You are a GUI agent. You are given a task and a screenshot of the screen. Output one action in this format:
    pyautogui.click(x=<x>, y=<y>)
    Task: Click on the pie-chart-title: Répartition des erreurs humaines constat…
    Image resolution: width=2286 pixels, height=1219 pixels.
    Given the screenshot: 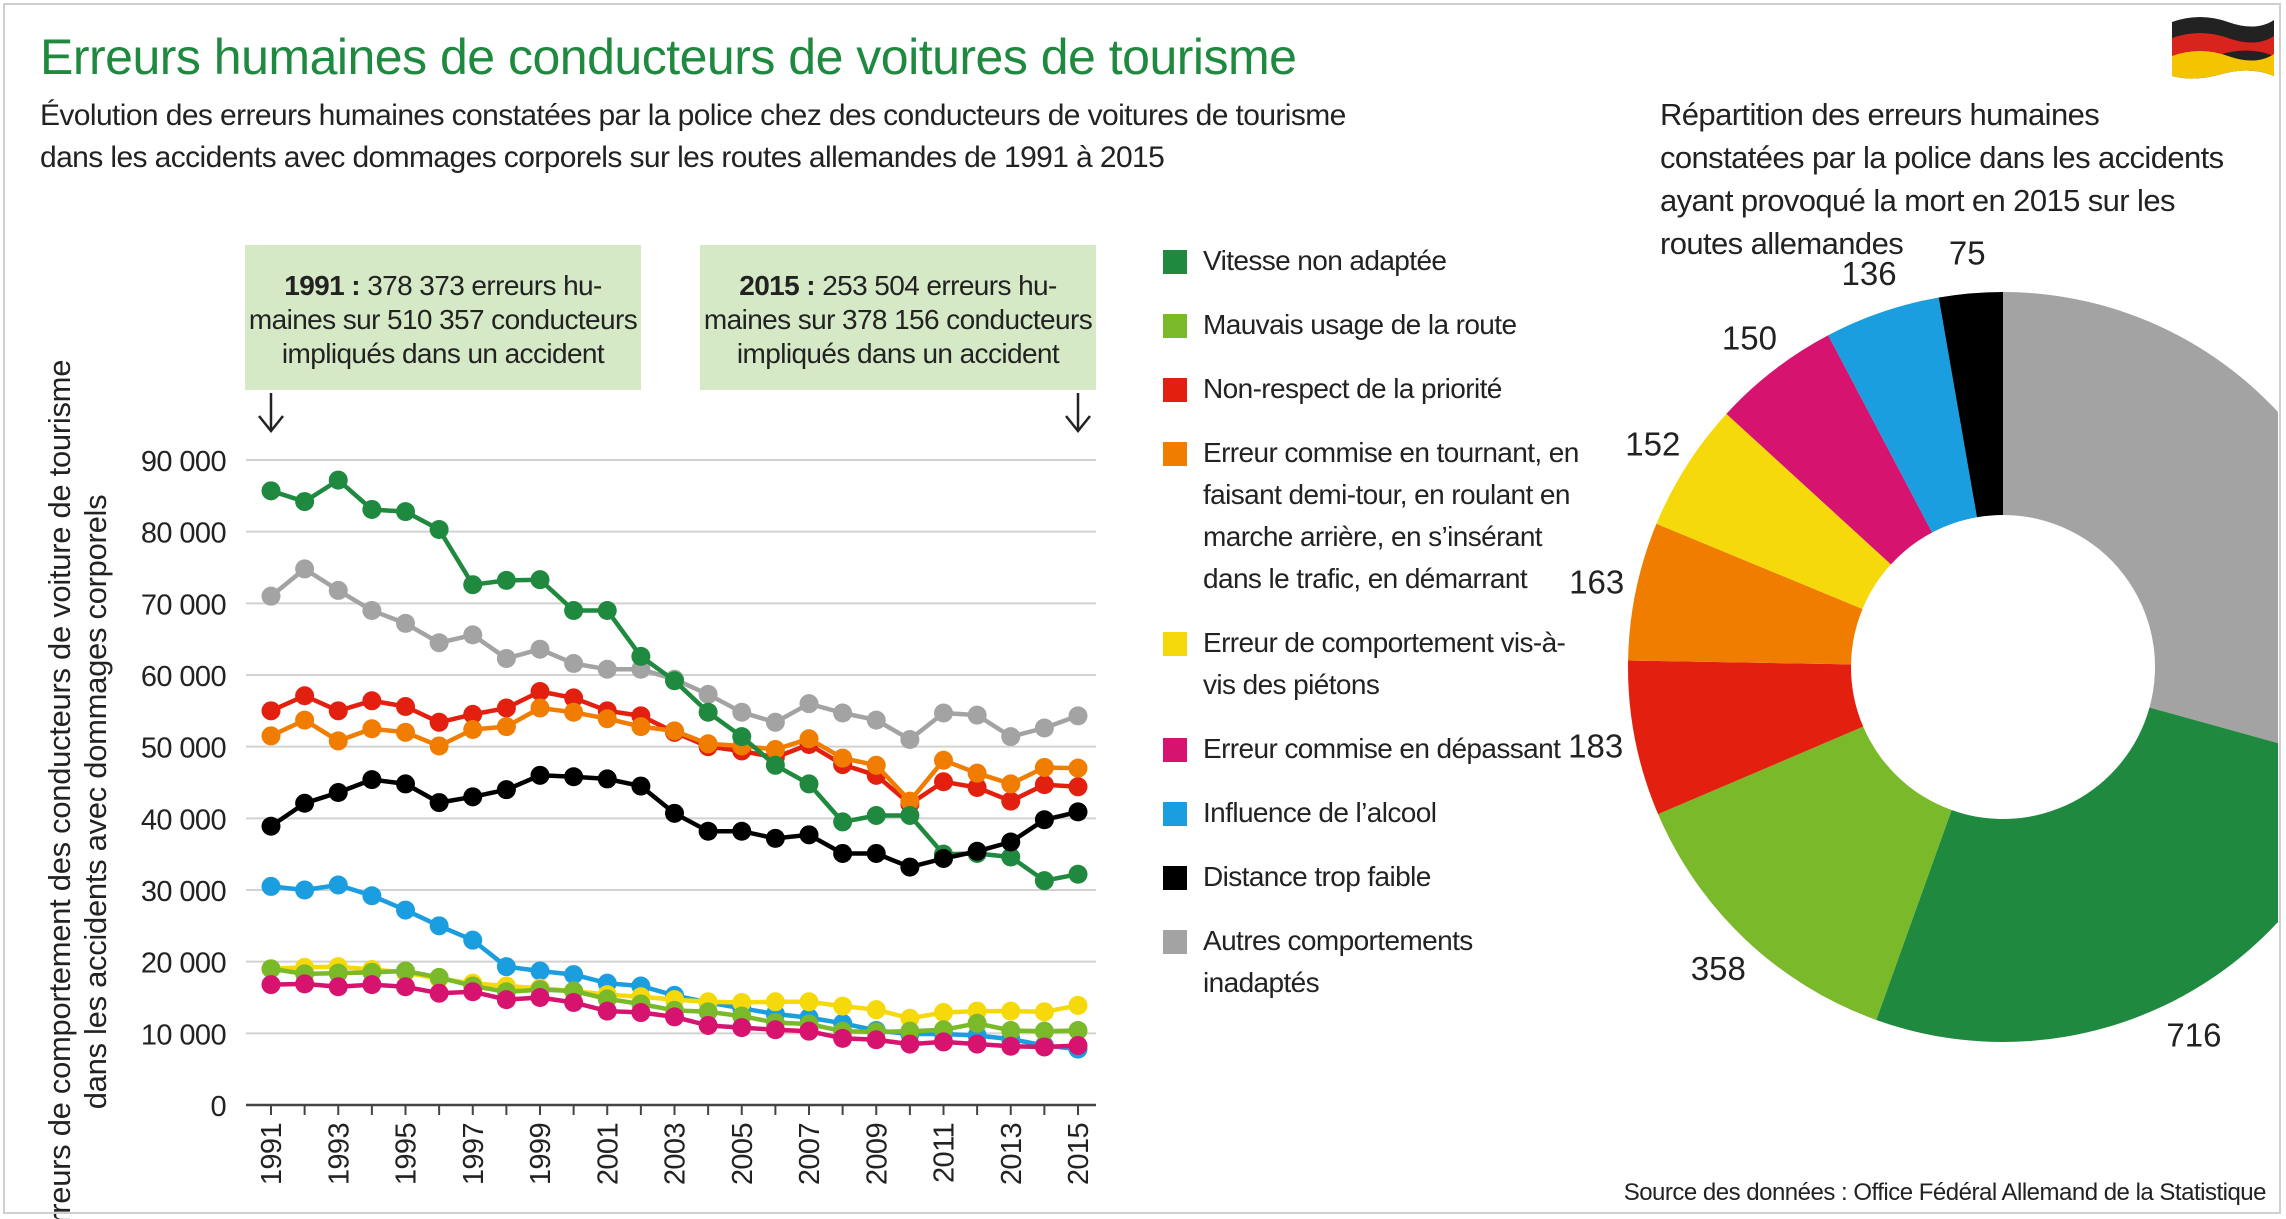 What is the action you would take?
    pyautogui.click(x=1942, y=179)
    